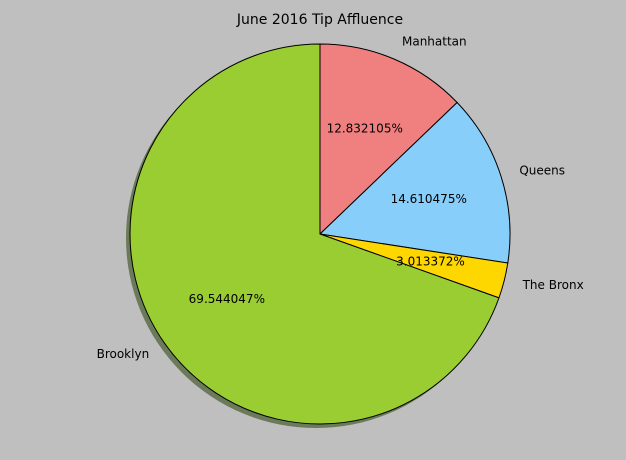 This screenshot has width=626, height=460. What do you see at coordinates (319, 20) in the screenshot?
I see `chart-title: June 2016 Tip Affluence` at bounding box center [319, 20].